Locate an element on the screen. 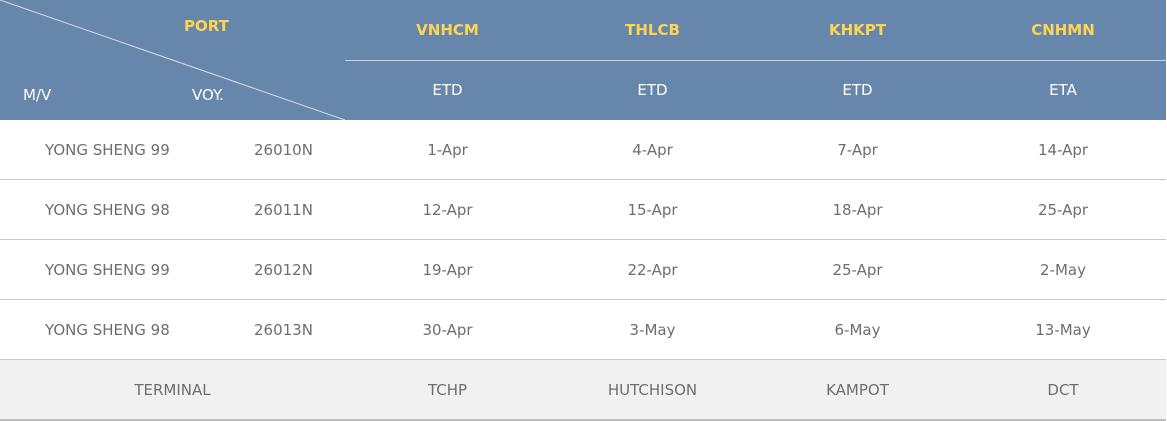 The height and width of the screenshot is (421, 1167). terminal-row: TERMINAL TCHP HUTCHISON KAMPOT DCT is located at coordinates (583, 390).